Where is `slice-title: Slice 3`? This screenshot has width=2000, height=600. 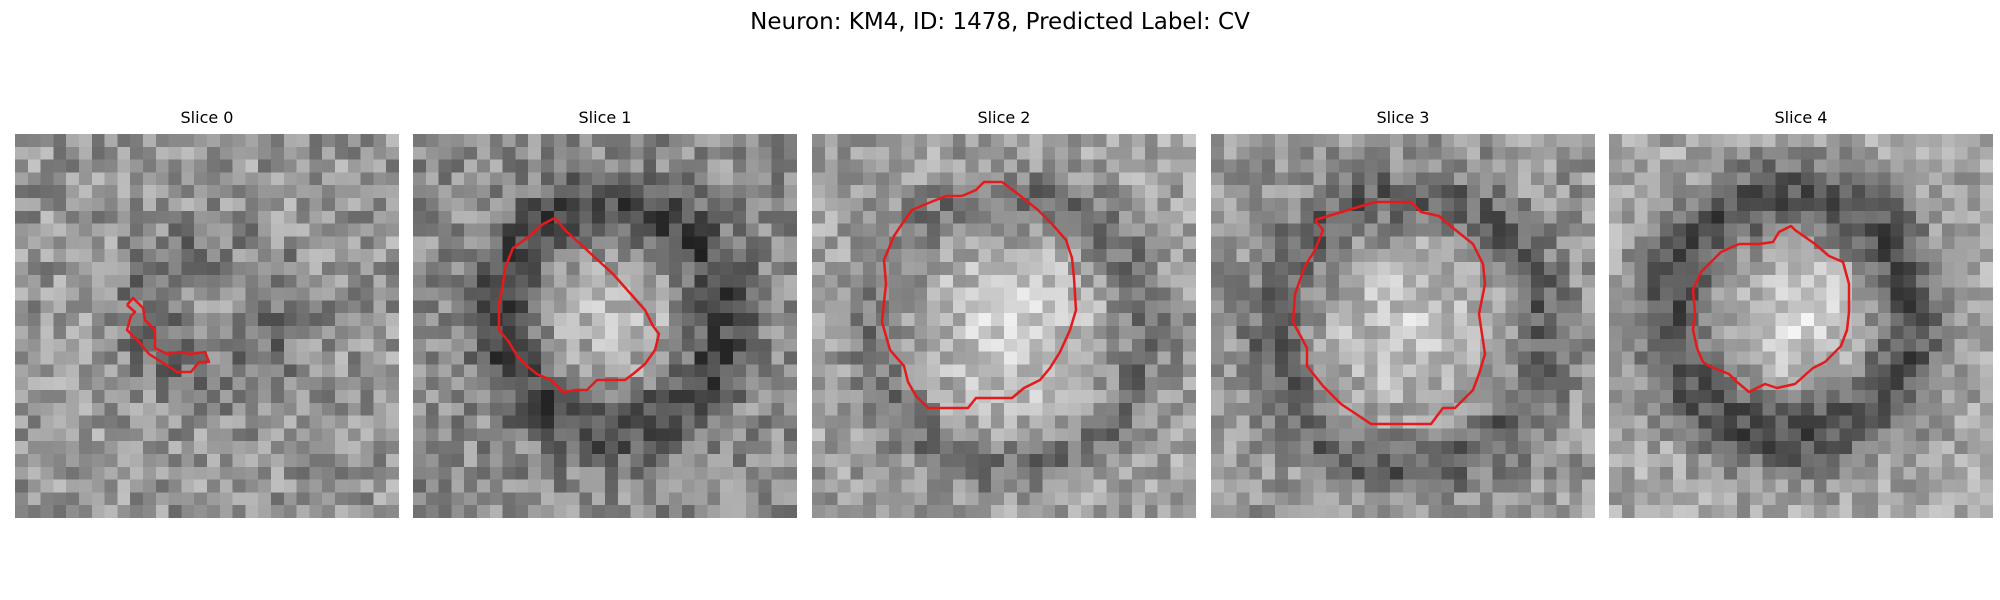
slice-title: Slice 3 is located at coordinates (1403, 117).